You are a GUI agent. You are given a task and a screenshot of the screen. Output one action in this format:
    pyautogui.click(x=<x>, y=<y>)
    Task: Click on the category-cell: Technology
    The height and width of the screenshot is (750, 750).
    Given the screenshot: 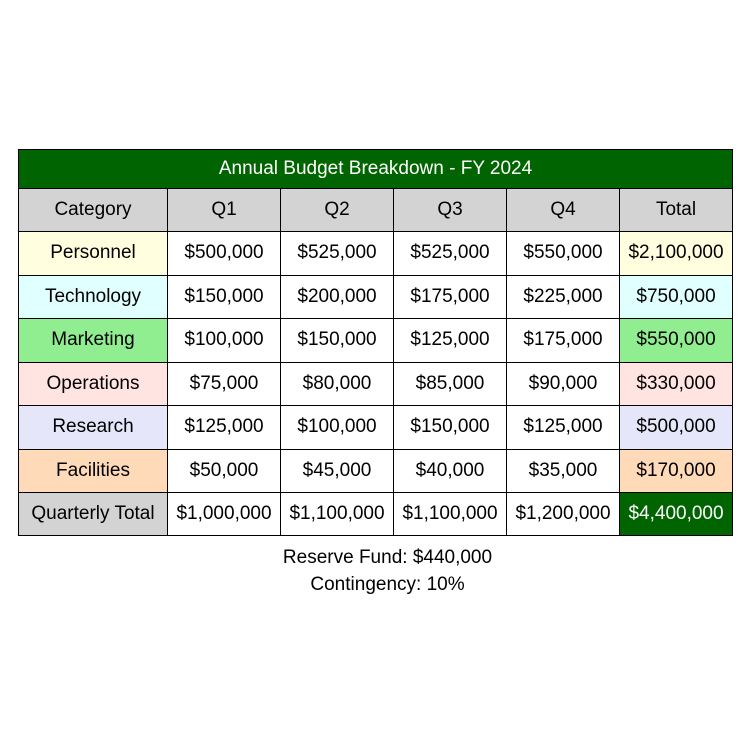 What is the action you would take?
    pyautogui.click(x=93, y=296)
    